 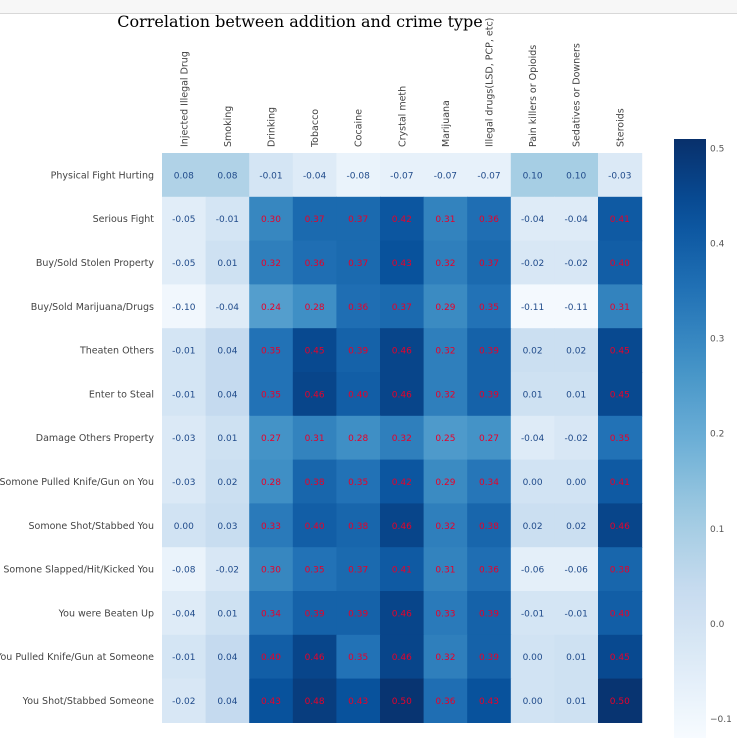 I want to click on cell-value-label: 0.35, so click(x=489, y=308).